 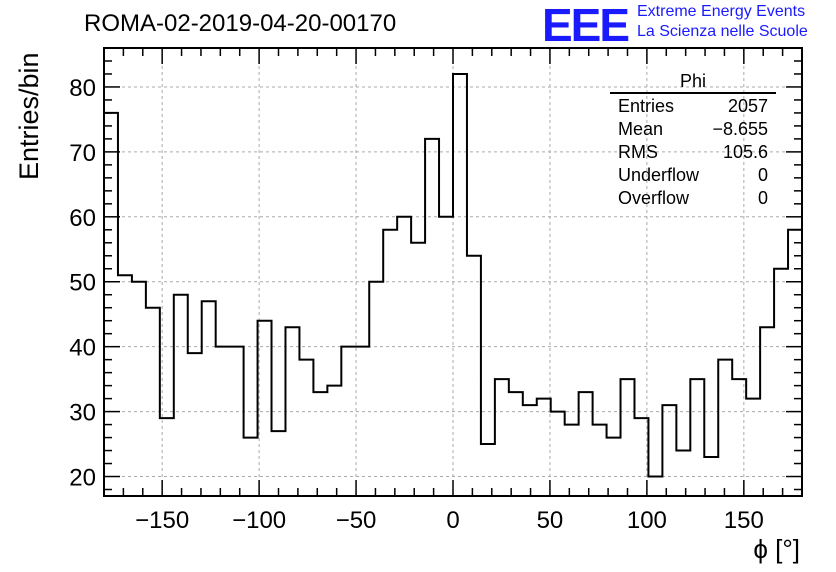 What do you see at coordinates (259, 520) in the screenshot?
I see `x-tick-label: −100` at bounding box center [259, 520].